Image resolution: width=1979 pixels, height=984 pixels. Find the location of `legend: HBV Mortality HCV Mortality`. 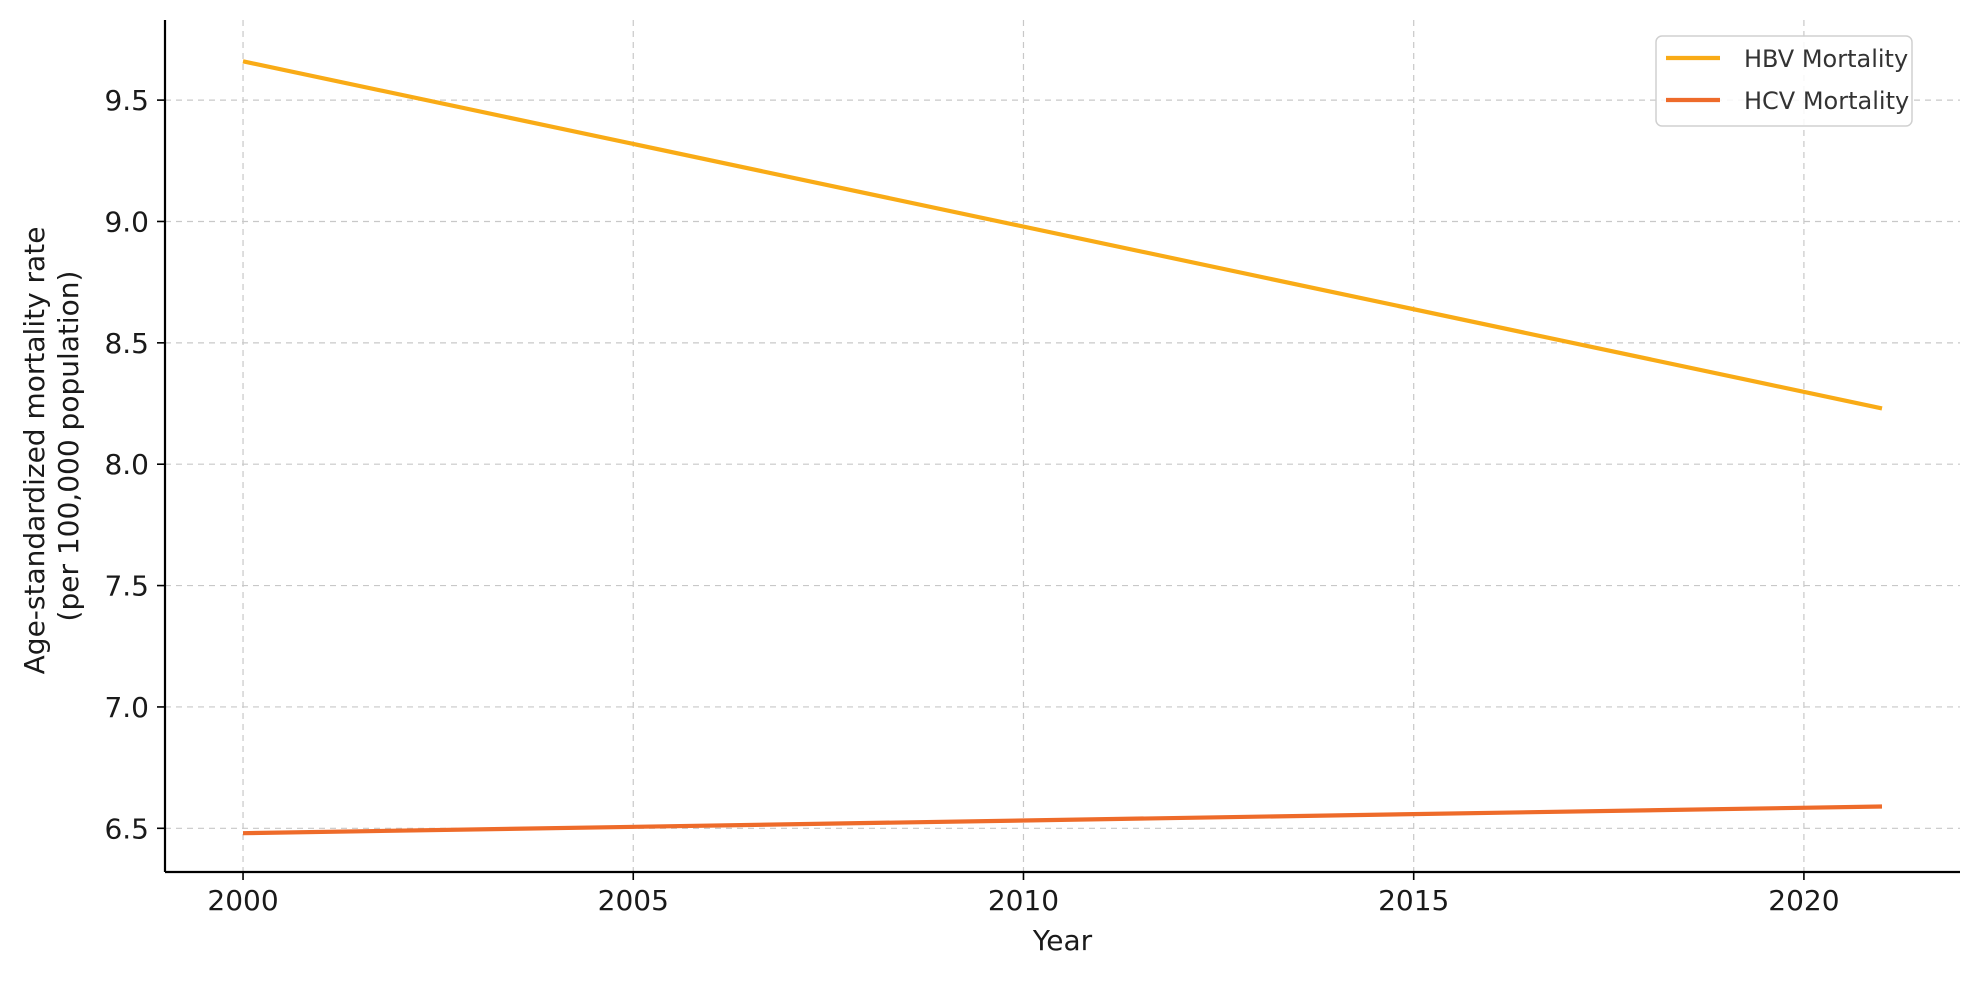

legend: HBV Mortality HCV Mortality is located at coordinates (1784, 81).